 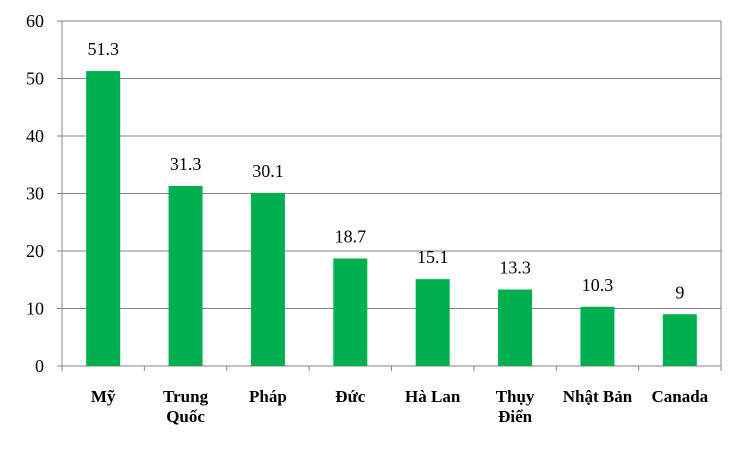 What do you see at coordinates (103, 49) in the screenshot?
I see `data-label: 51.3` at bounding box center [103, 49].